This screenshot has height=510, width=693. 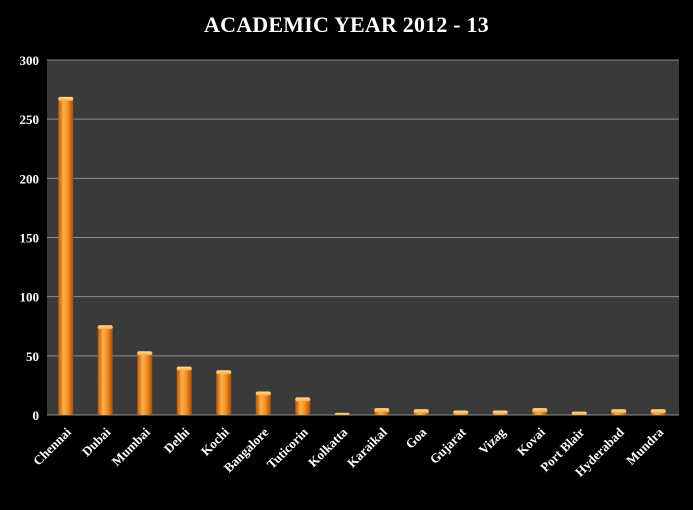 What do you see at coordinates (448, 445) in the screenshot?
I see `x-tick-label: Gujarat` at bounding box center [448, 445].